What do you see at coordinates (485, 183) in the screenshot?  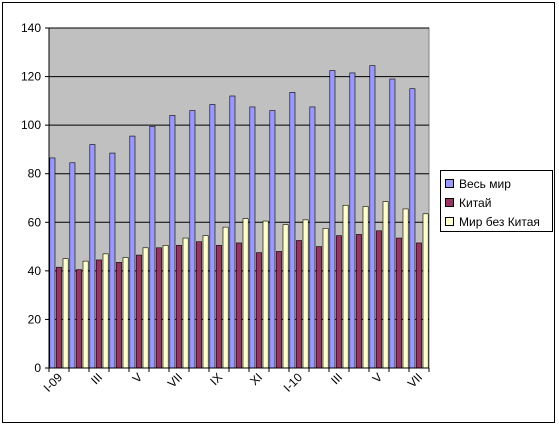 I see `legend-label-world: Весь мир` at bounding box center [485, 183].